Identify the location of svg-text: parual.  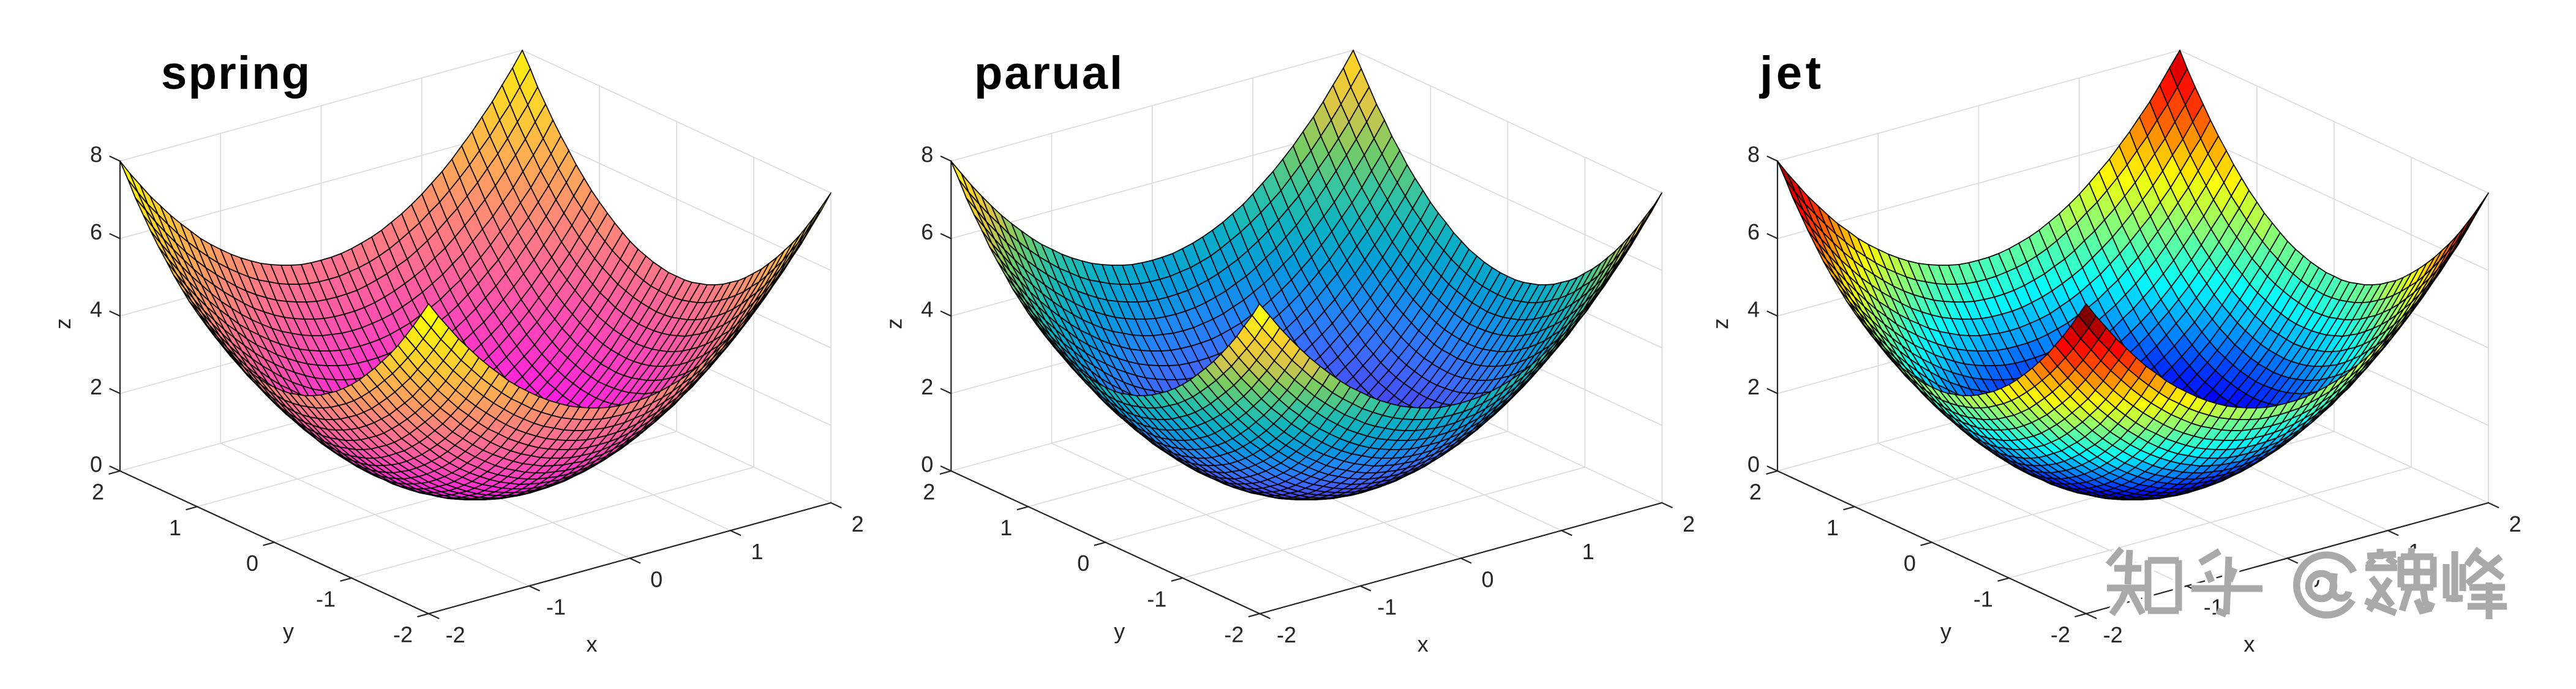
(1049, 73).